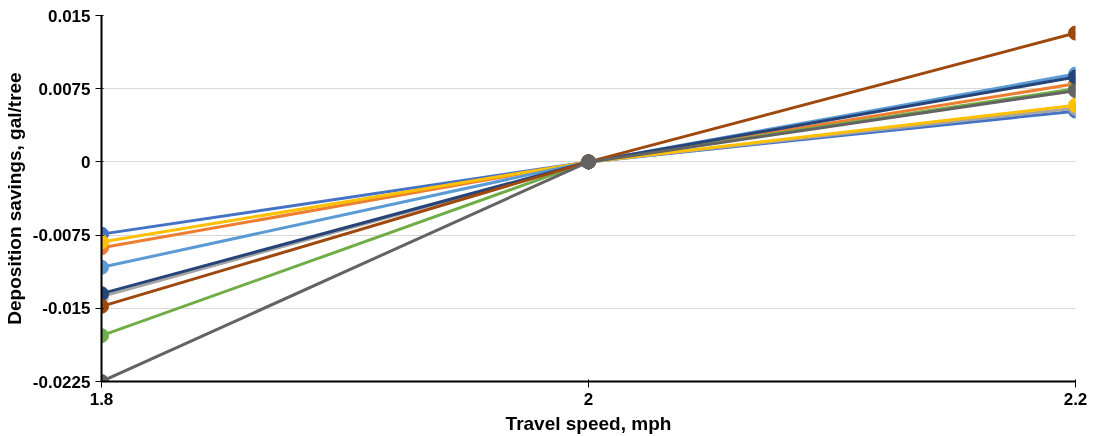  Describe the element at coordinates (588, 423) in the screenshot. I see `x-axis-title: Travel speed, mph` at that location.